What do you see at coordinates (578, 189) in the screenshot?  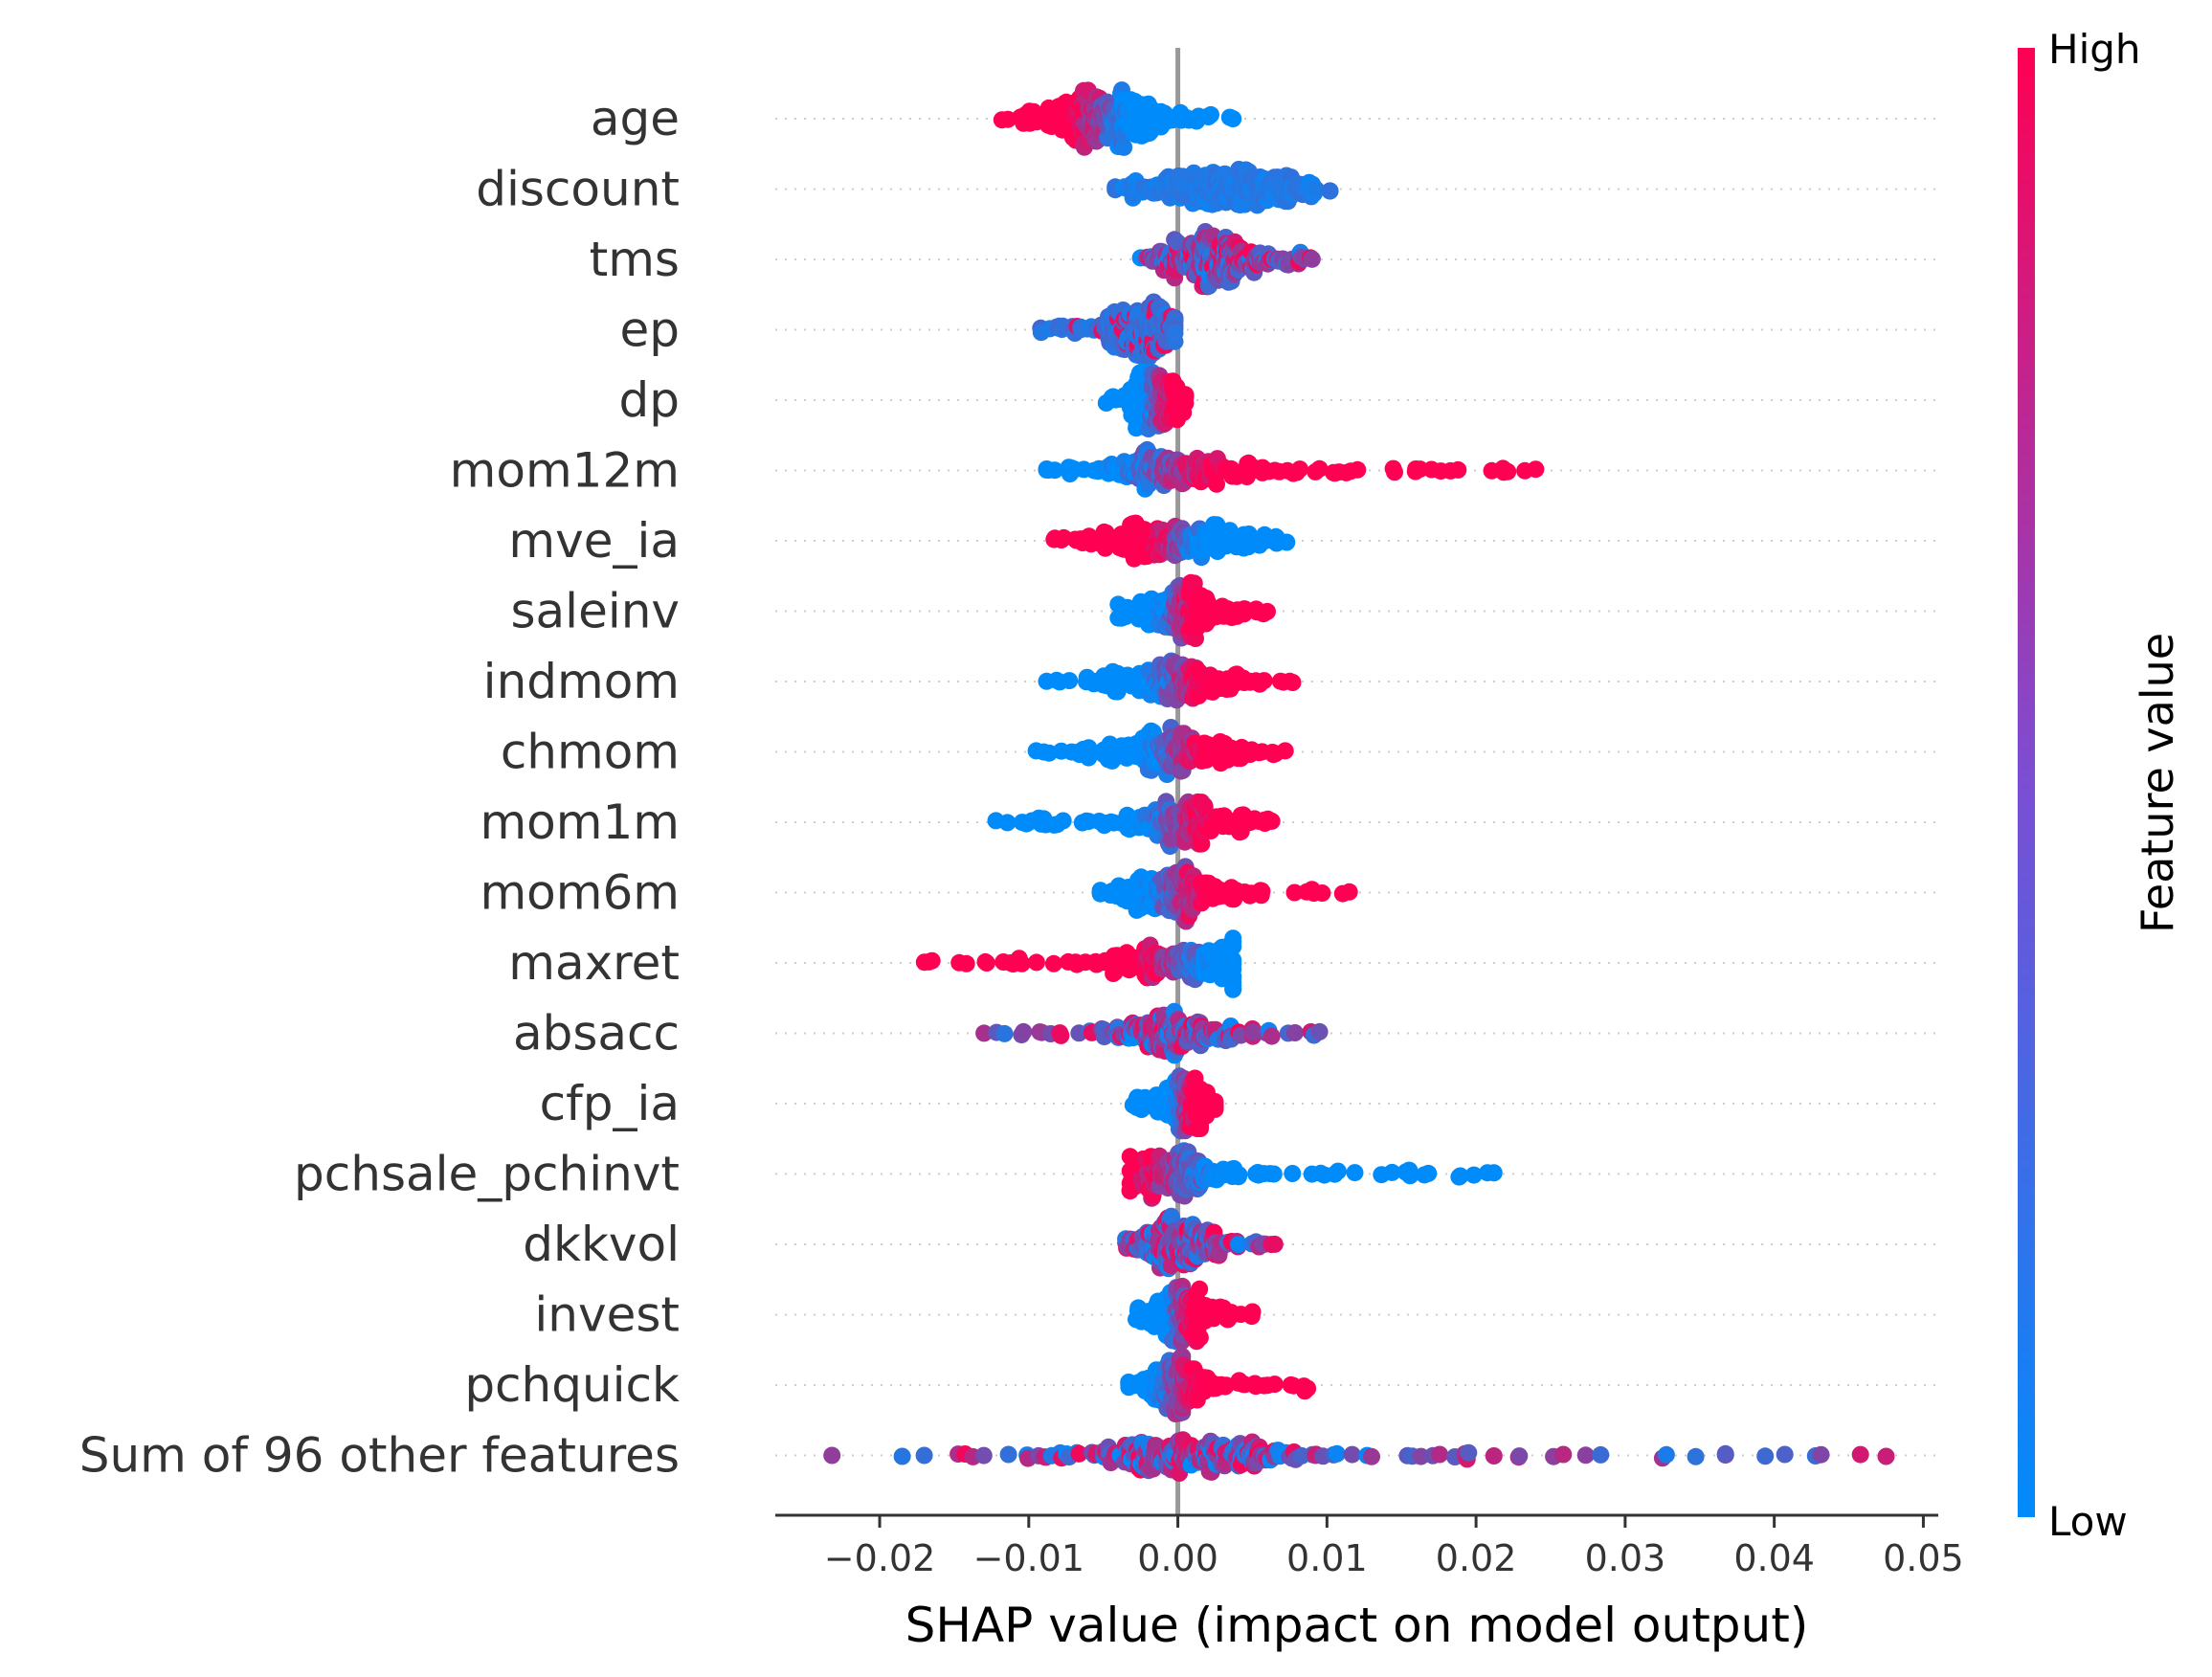 I see `feature-label: discount` at bounding box center [578, 189].